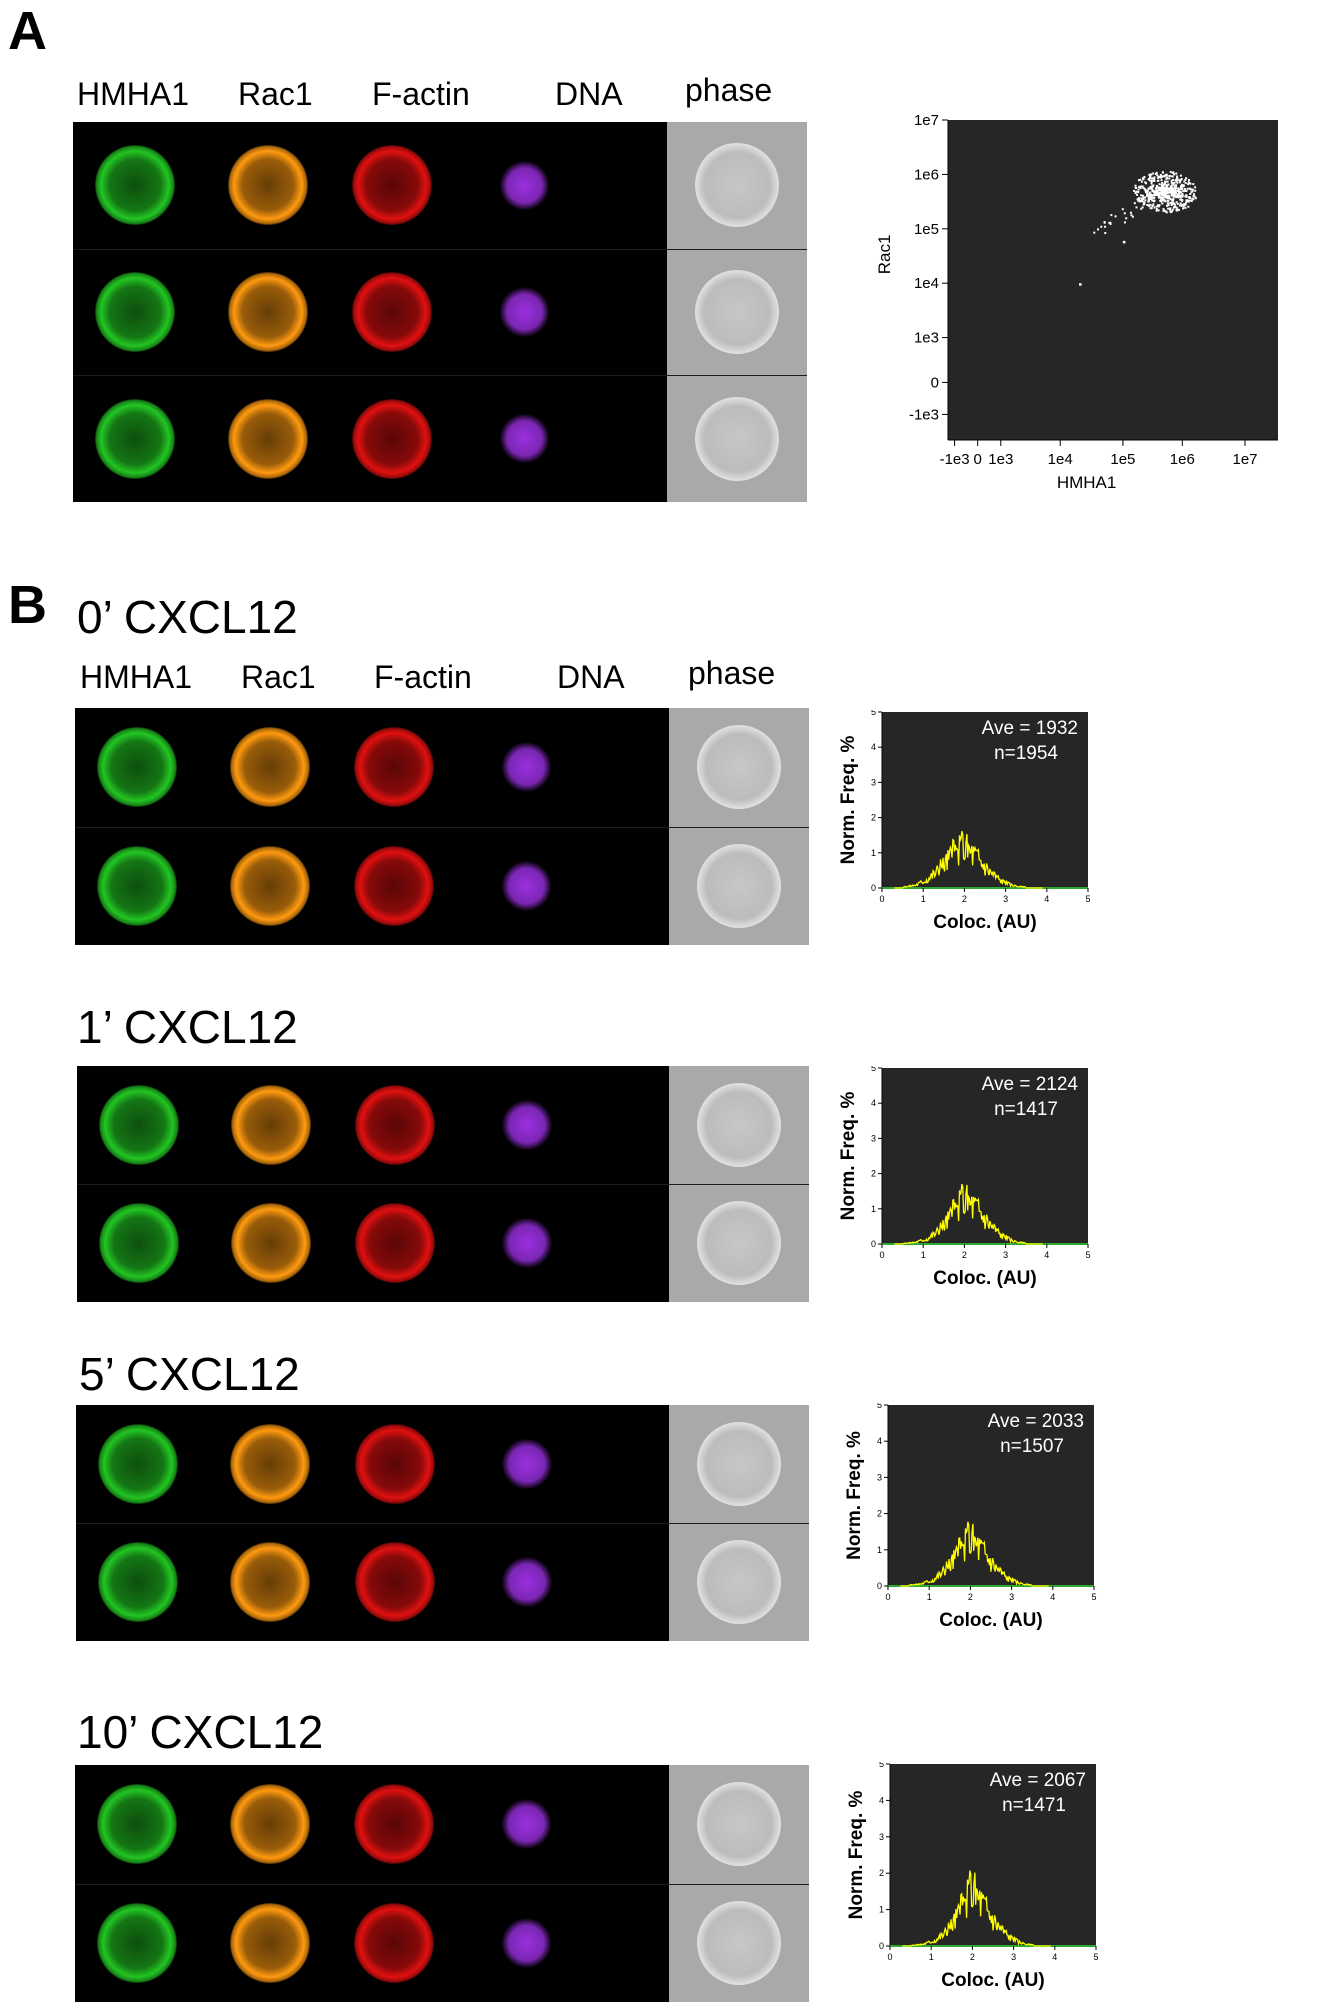 The image size is (1330, 2009). I want to click on histogram-x-axis-label: Coloc. (AU), so click(990, 1620).